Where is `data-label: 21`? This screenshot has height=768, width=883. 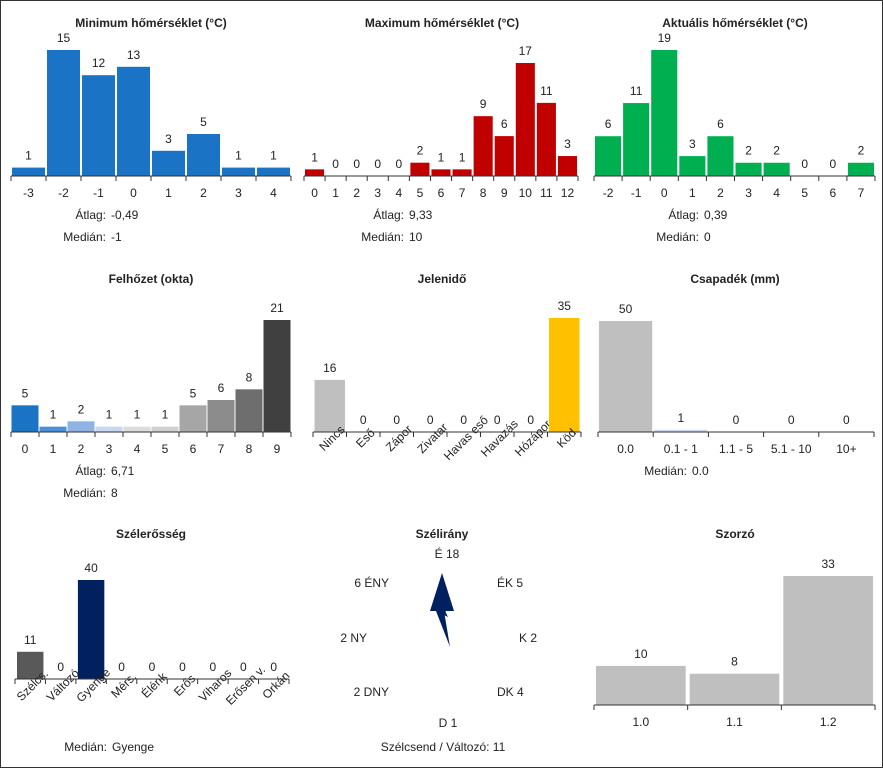 data-label: 21 is located at coordinates (277, 308).